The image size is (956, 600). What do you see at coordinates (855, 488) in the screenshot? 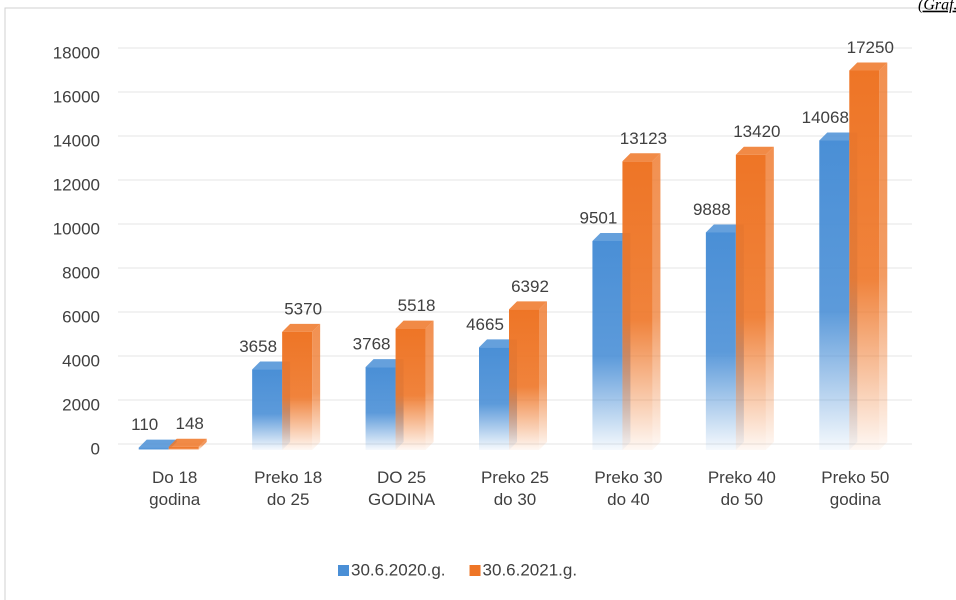
I see `x-tick-label: Preko 50 godina` at bounding box center [855, 488].